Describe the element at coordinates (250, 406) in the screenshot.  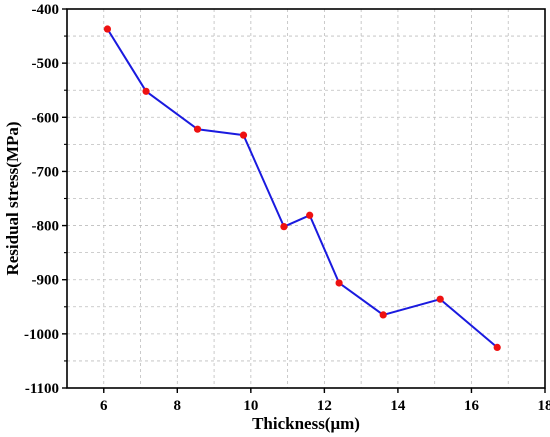
I see `x-tick-label: 10` at that location.